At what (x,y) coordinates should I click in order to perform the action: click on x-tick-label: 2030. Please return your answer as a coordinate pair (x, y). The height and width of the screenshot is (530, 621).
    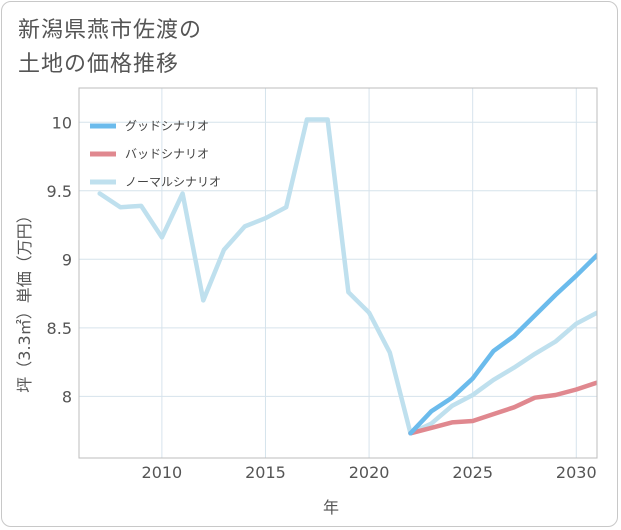
    Looking at the image, I should click on (576, 472).